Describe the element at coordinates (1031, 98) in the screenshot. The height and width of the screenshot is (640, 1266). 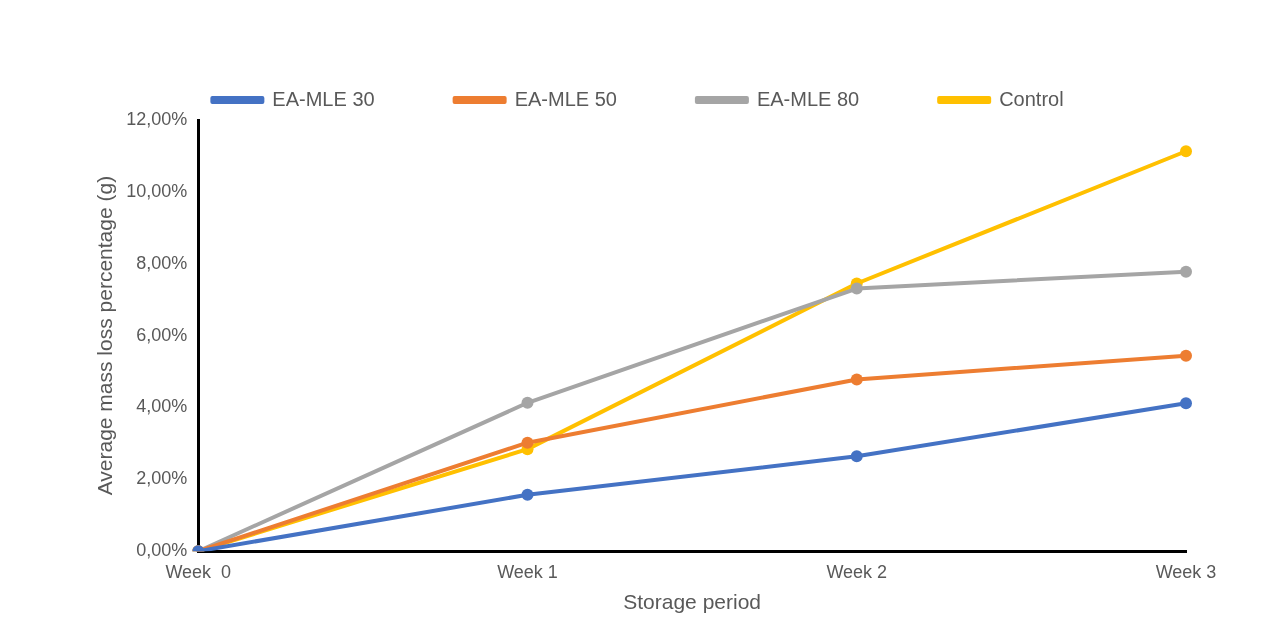
I see `legend-label: Control` at that location.